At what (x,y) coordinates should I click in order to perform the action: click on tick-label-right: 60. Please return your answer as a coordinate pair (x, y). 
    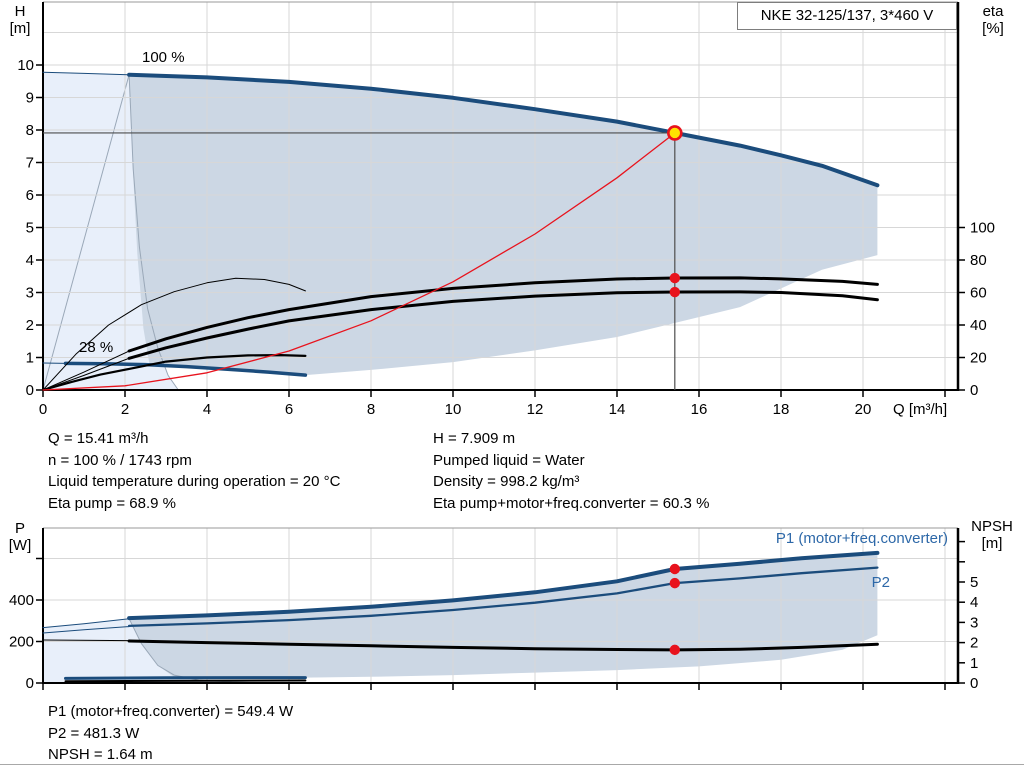
    Looking at the image, I should click on (978, 293).